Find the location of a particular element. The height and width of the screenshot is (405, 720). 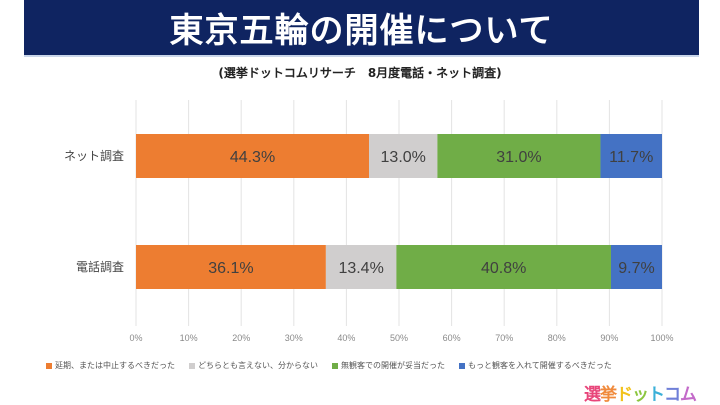

data-label: 31.0% is located at coordinates (518, 157).